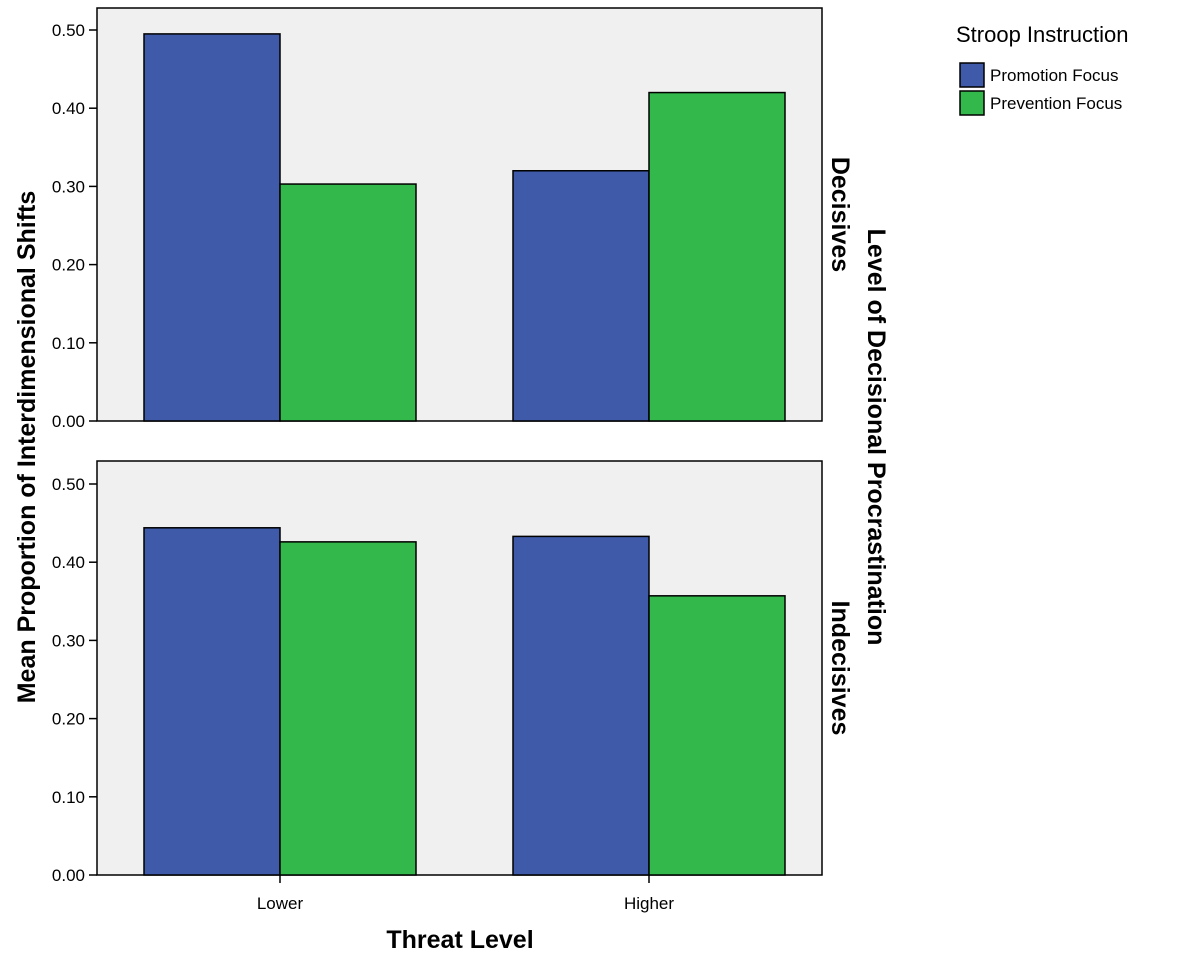 The height and width of the screenshot is (960, 1178). Describe the element at coordinates (717, 256) in the screenshot. I see `bar-decisives-higher-prevention` at that location.